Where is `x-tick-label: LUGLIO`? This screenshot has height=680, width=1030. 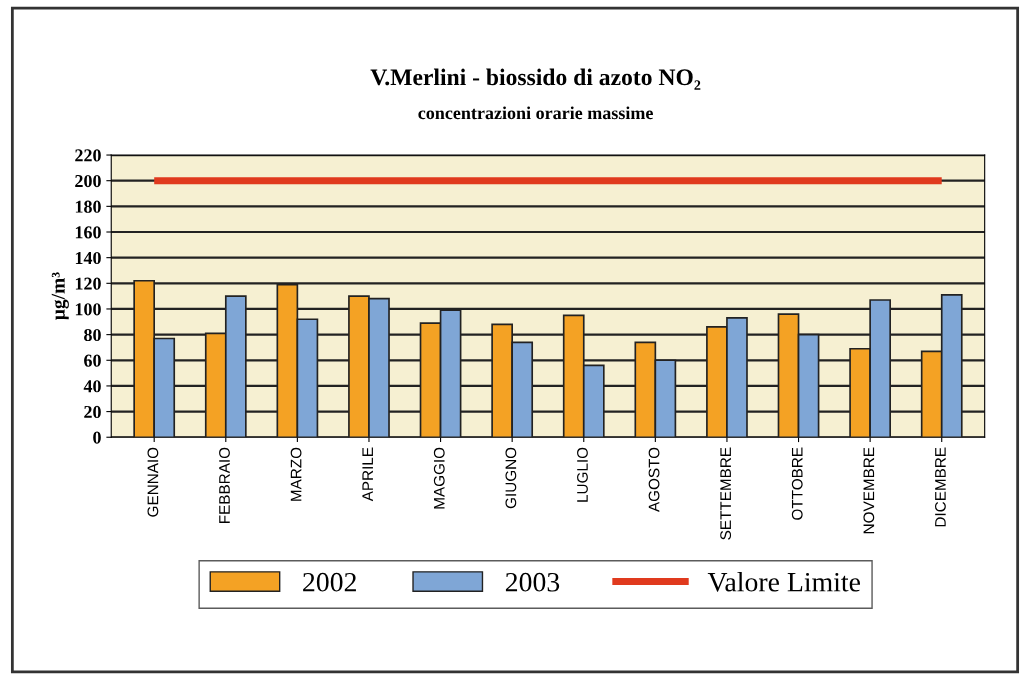 x-tick-label: LUGLIO is located at coordinates (582, 474).